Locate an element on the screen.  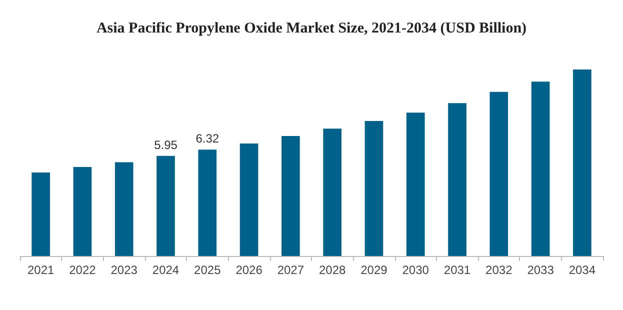
chart-title: Asia Pacific Propylene Oxide Market Size, 2021-2034 (USD Billion) is located at coordinates (311, 28).